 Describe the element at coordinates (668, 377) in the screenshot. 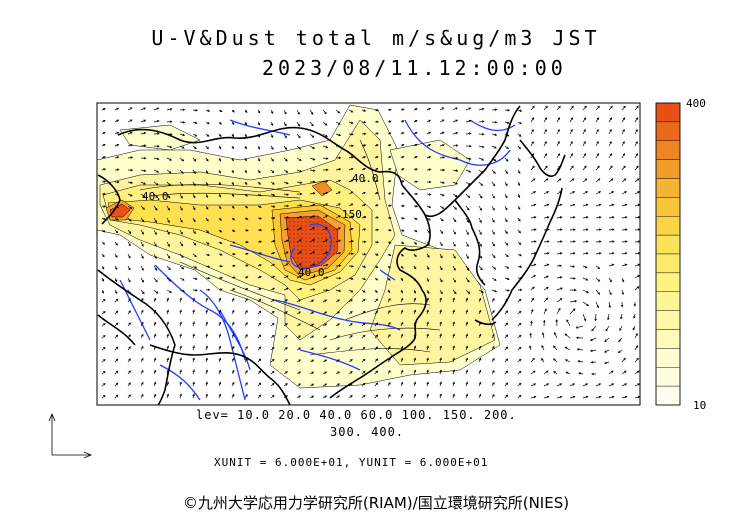

I see `colorbar-segment` at that location.